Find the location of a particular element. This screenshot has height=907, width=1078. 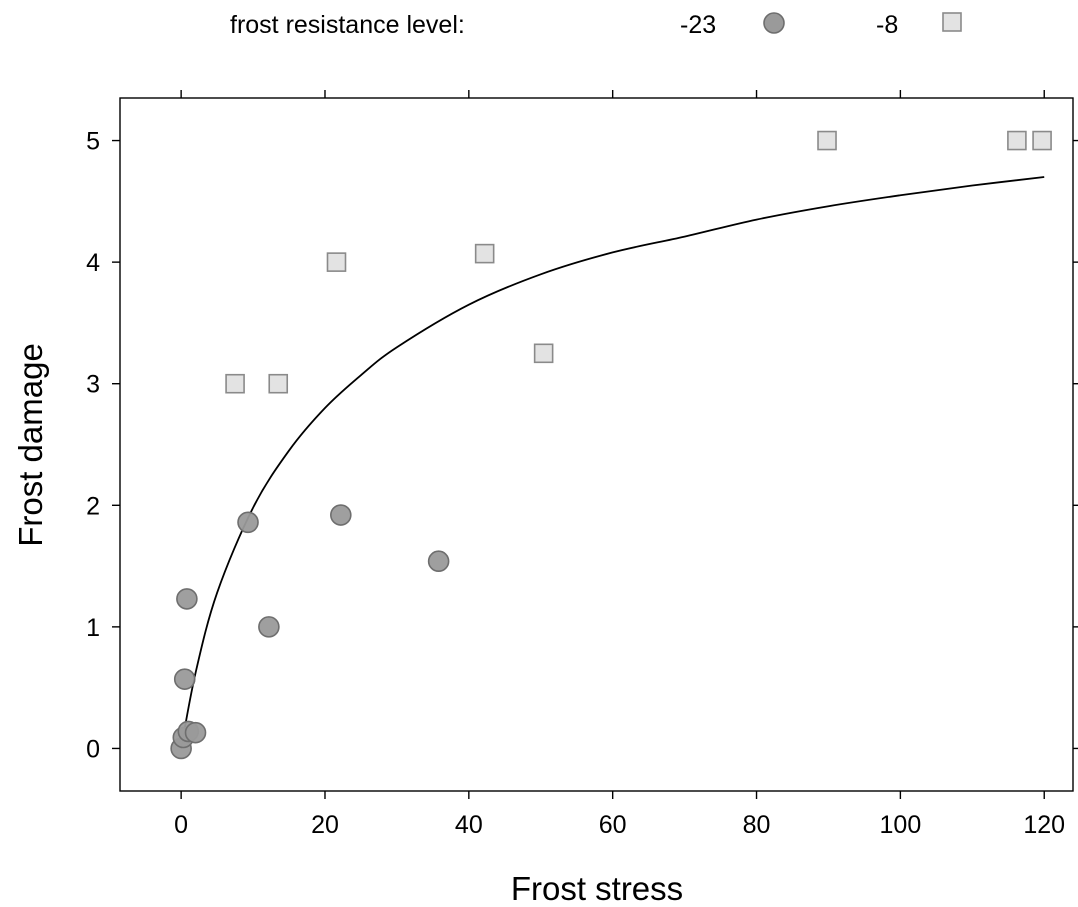

y-tick-label: 0 is located at coordinates (93, 749).